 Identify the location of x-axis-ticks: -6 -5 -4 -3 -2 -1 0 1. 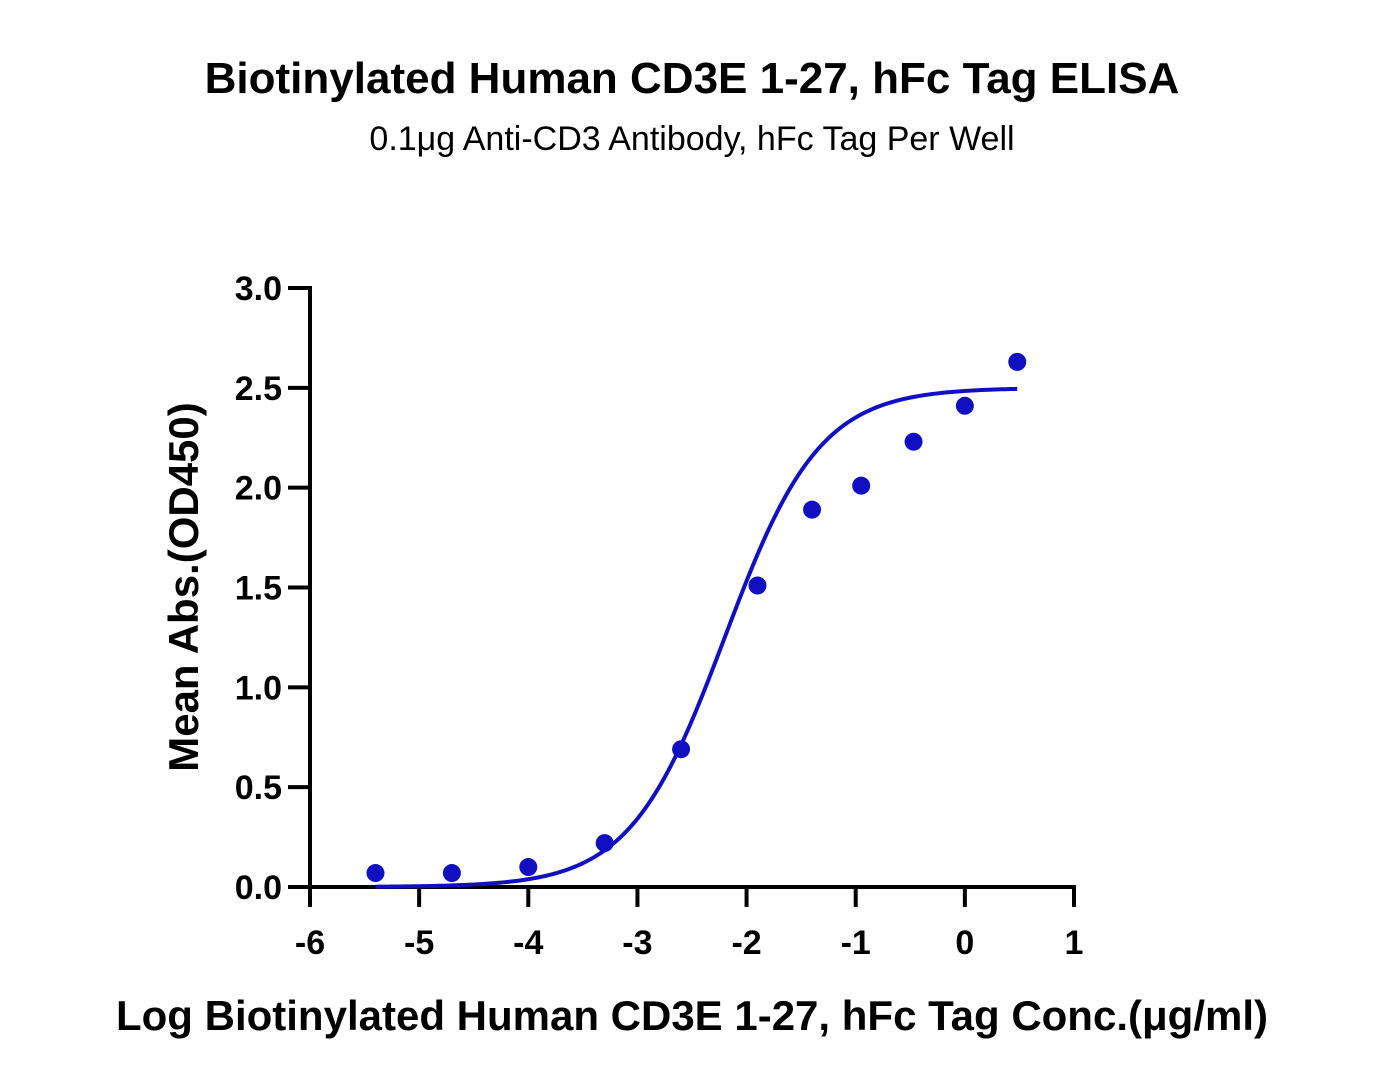
(689, 924).